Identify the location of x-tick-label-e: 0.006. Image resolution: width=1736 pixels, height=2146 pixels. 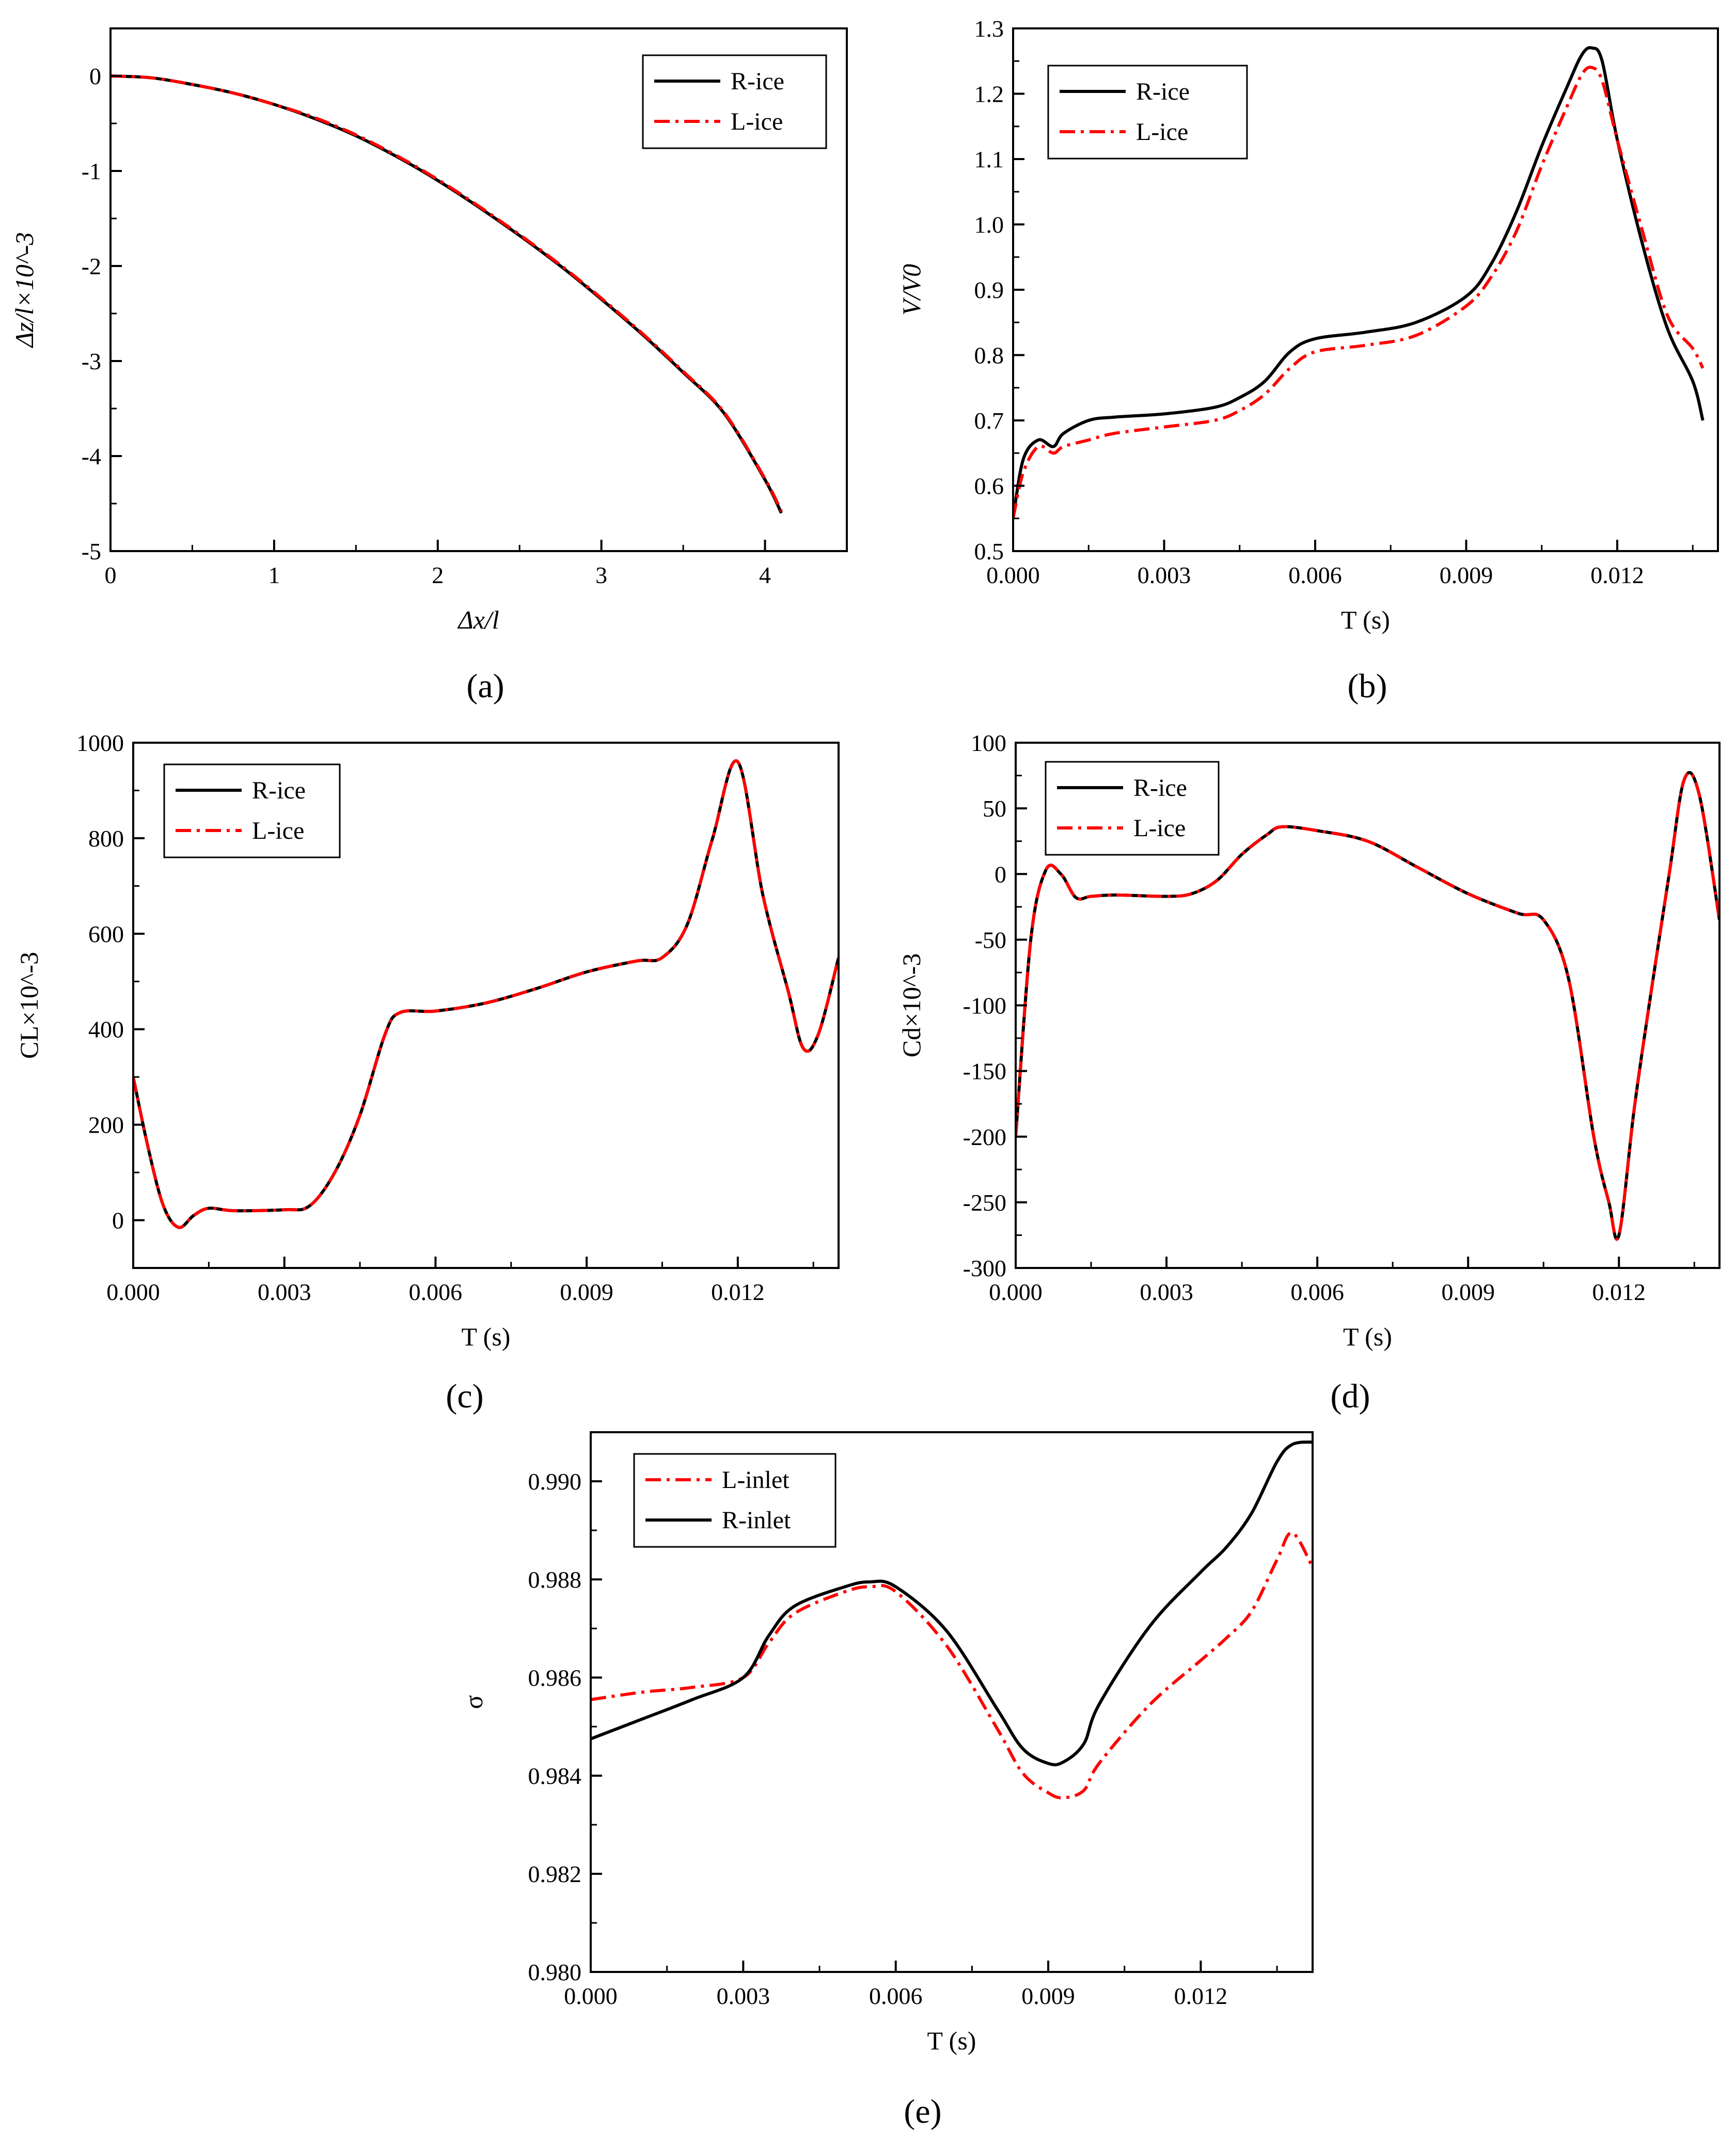
(896, 1996).